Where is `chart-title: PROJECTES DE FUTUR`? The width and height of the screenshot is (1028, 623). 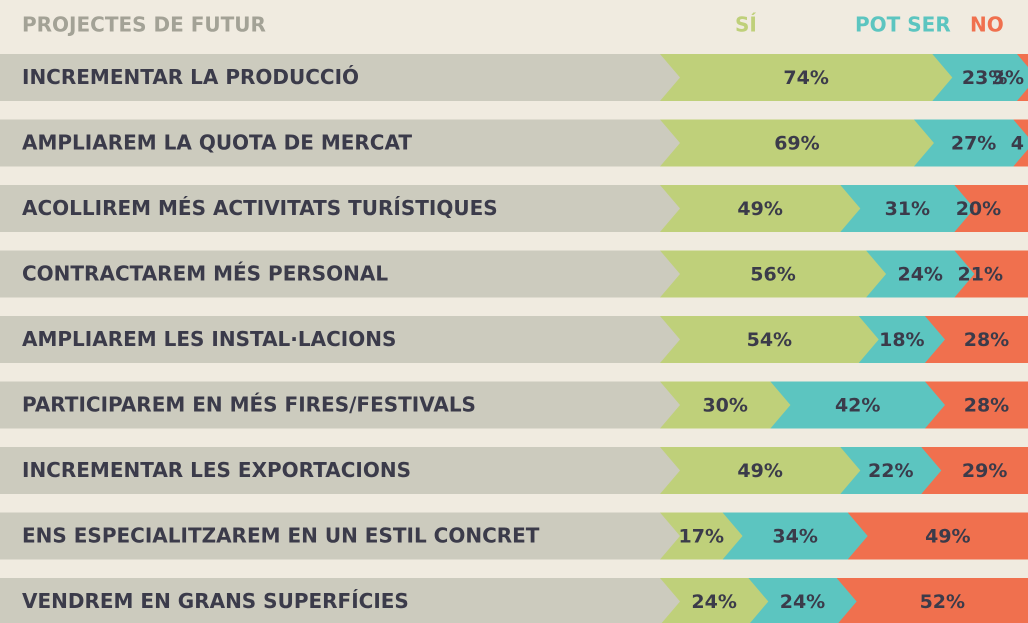 chart-title: PROJECTES DE FUTUR is located at coordinates (144, 25).